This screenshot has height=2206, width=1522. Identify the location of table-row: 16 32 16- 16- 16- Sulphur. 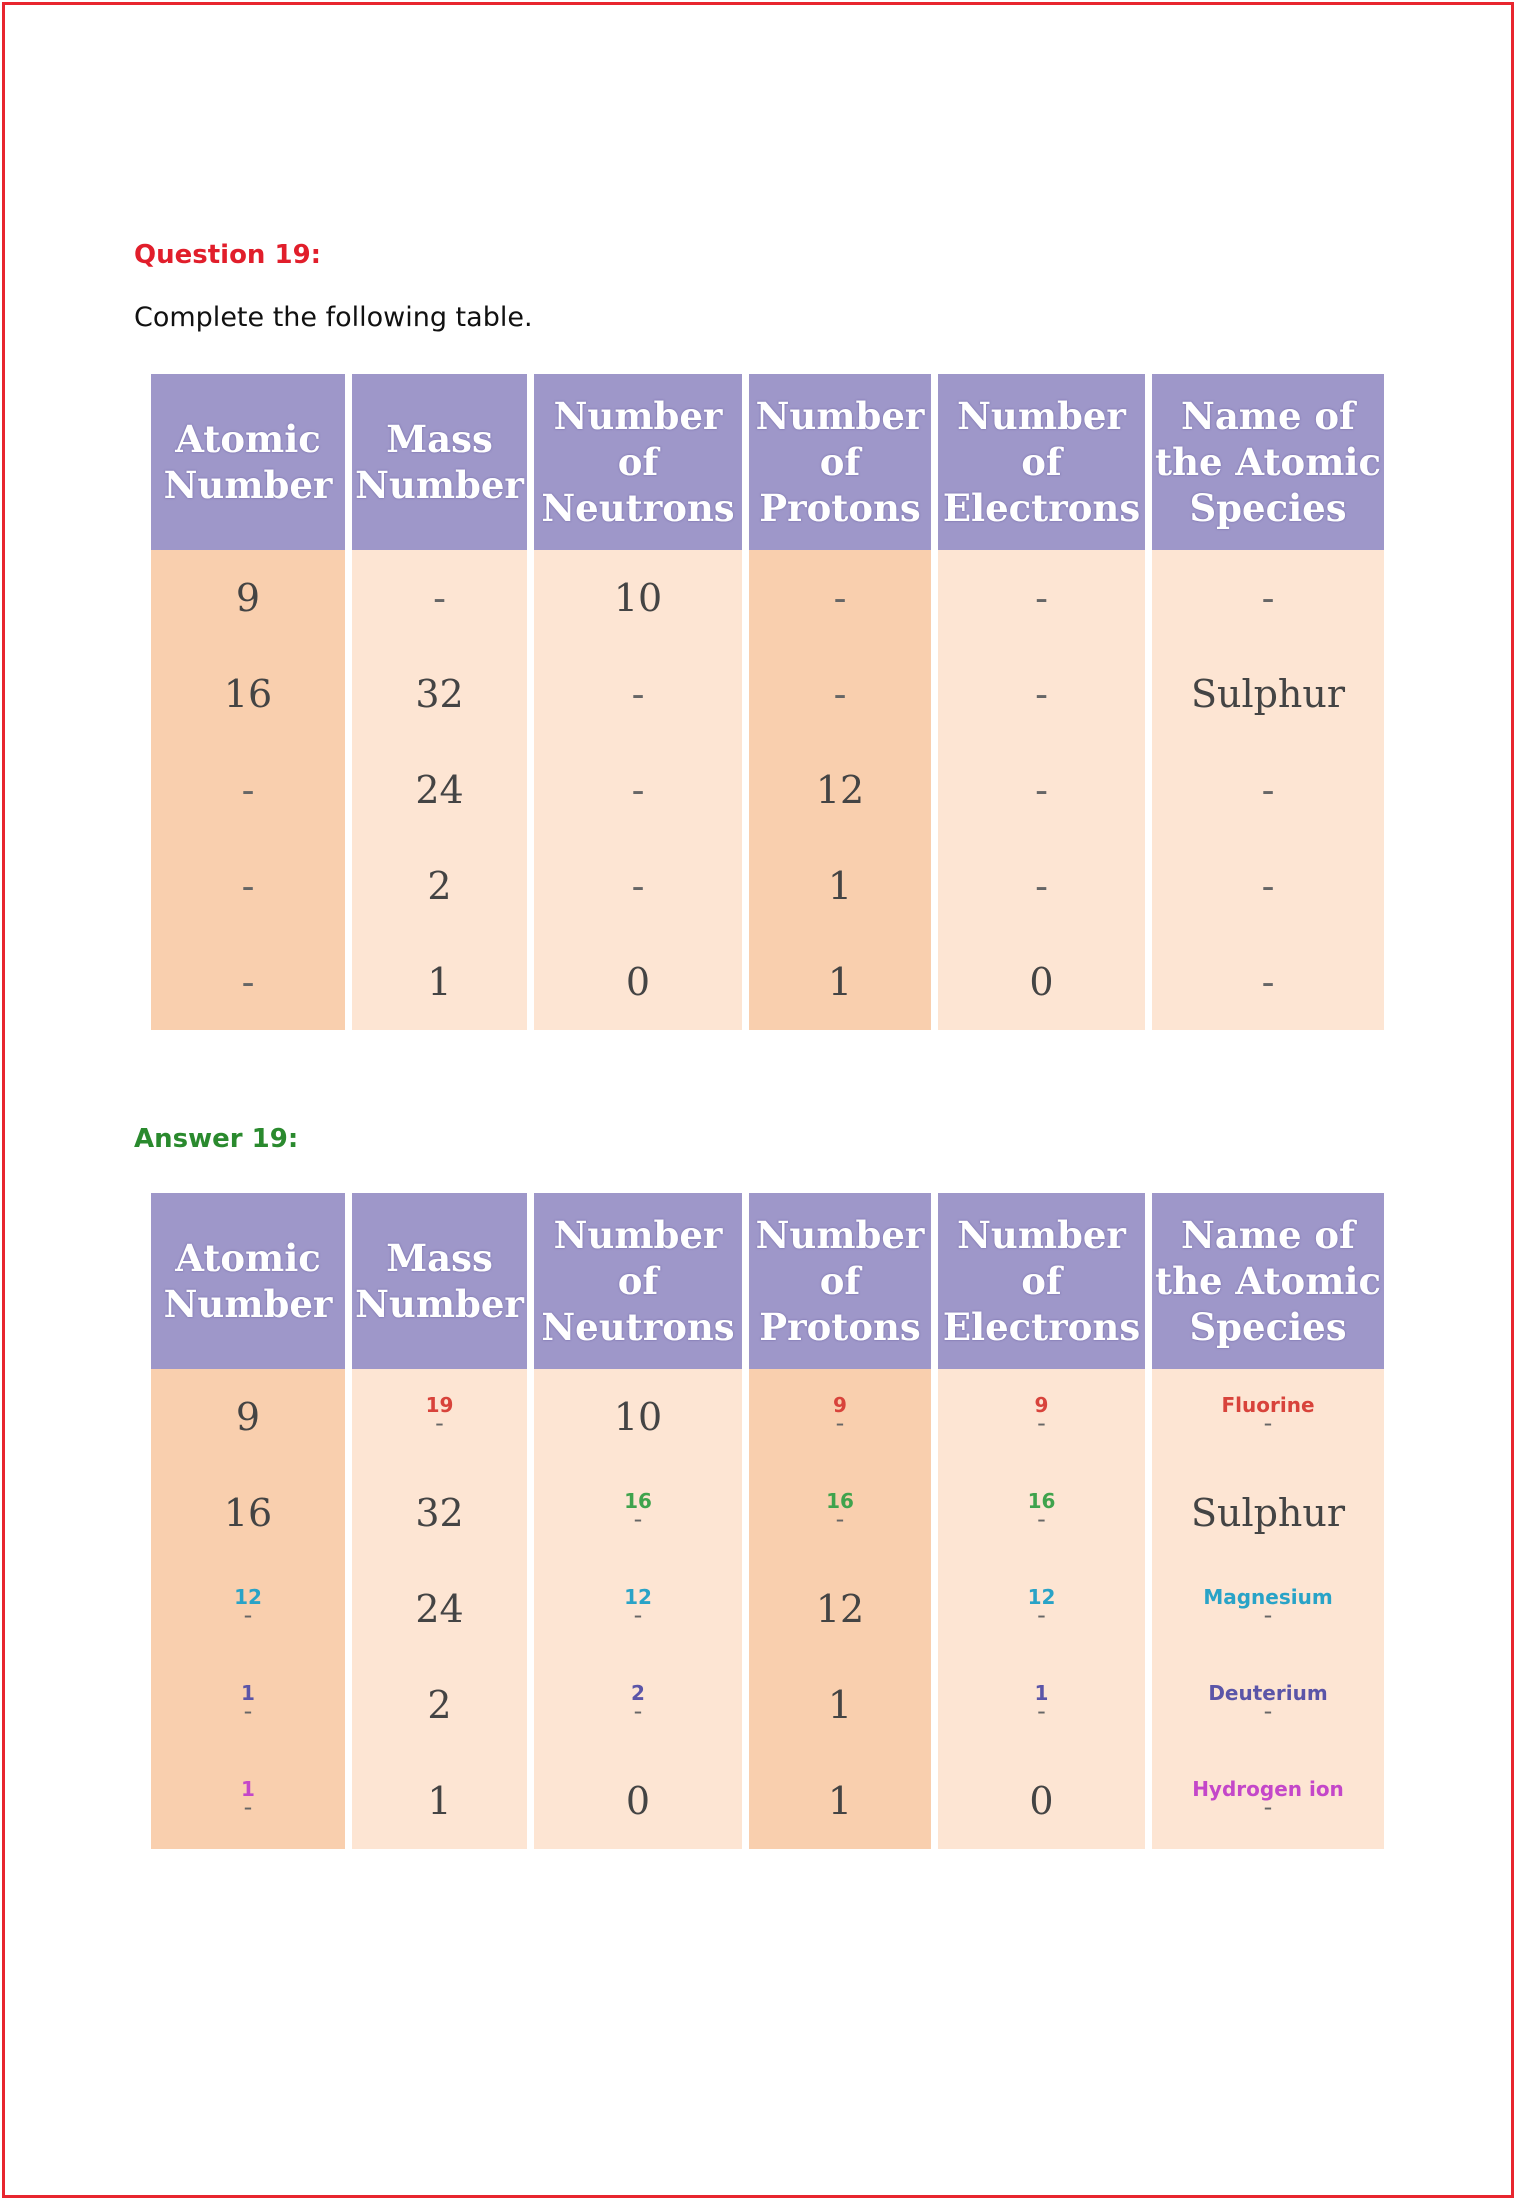
(767, 1513).